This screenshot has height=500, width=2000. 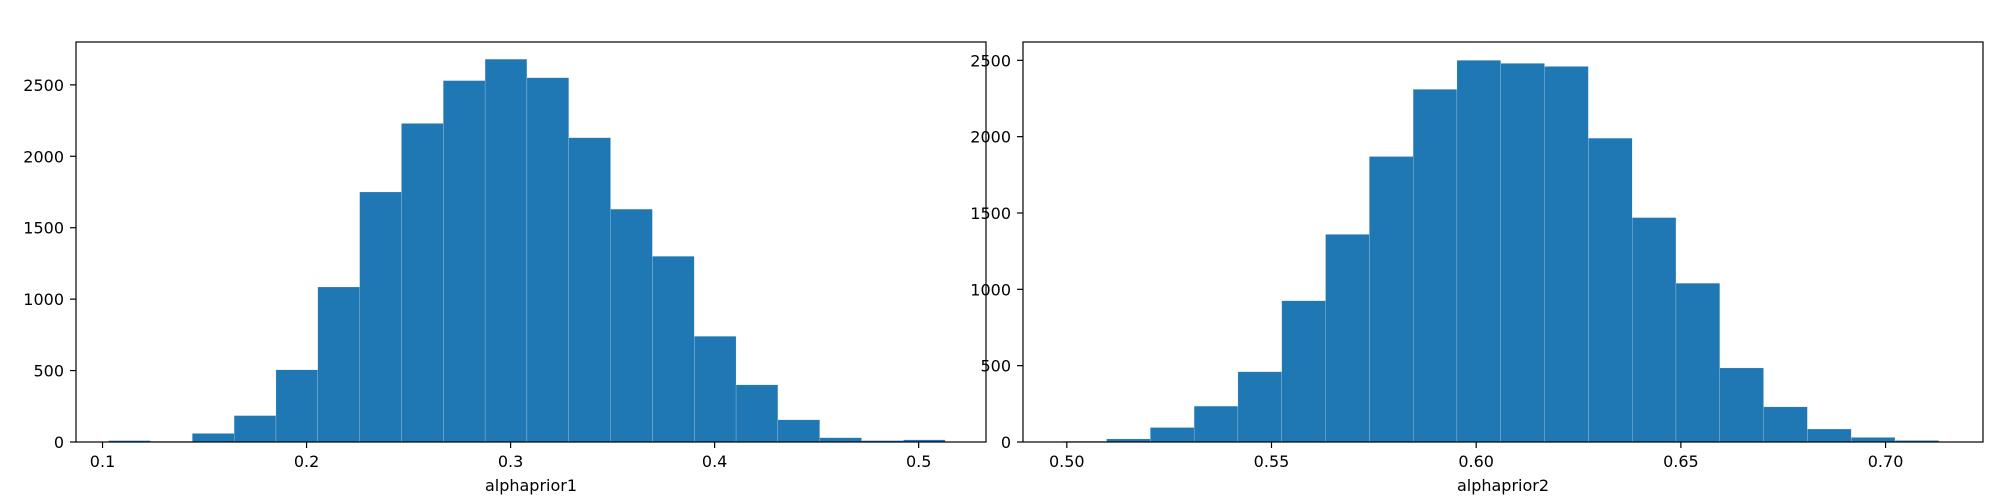 What do you see at coordinates (1503, 485) in the screenshot?
I see `x-axis-label: alphaprior2` at bounding box center [1503, 485].